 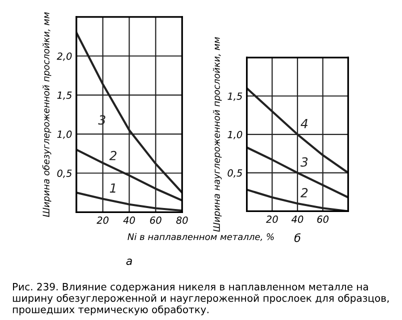 I want to click on series-label: 1, so click(x=113, y=188).